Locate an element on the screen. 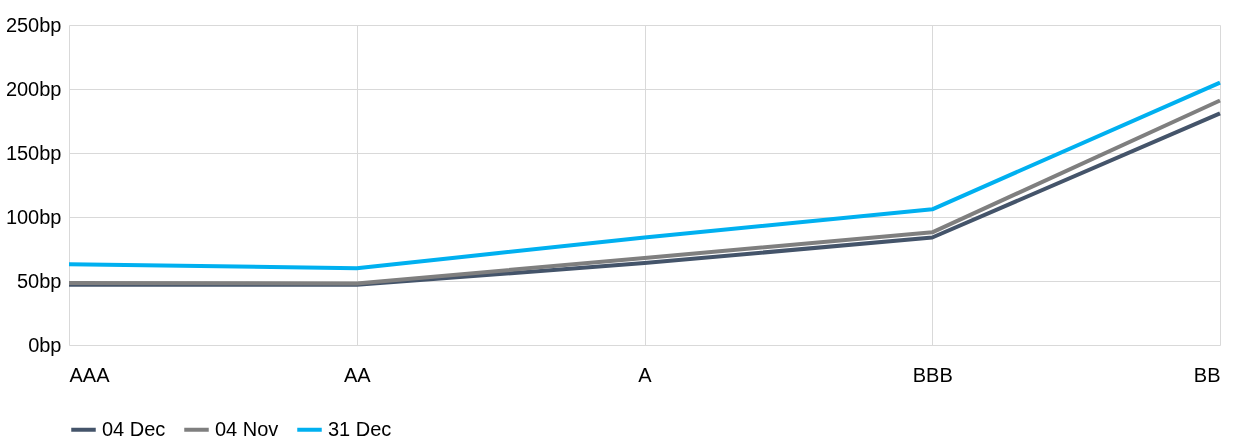  x-tick-label: AAA is located at coordinates (90, 374).